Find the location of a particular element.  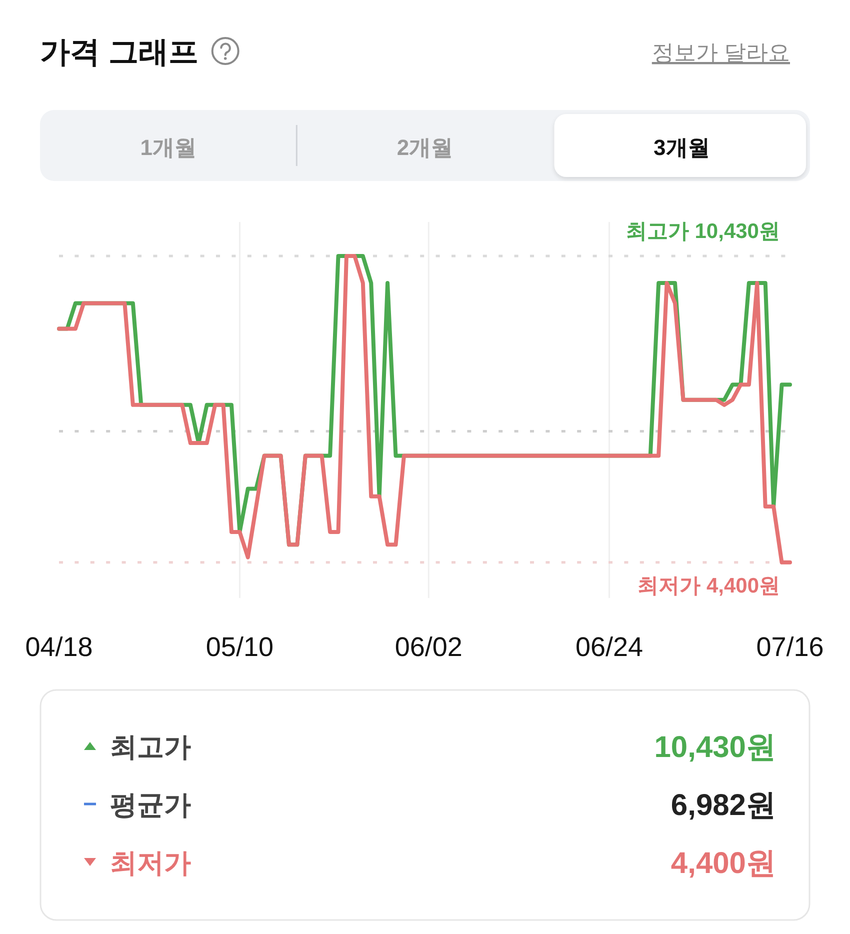

category-label: 최저가 is located at coordinates (150, 863).